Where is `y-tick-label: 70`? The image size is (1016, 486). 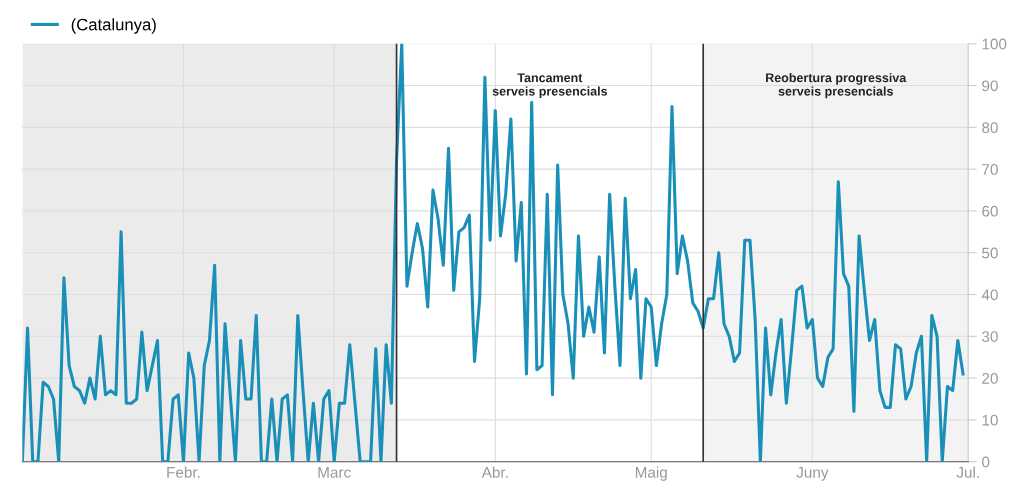
y-tick-label: 70 is located at coordinates (990, 169).